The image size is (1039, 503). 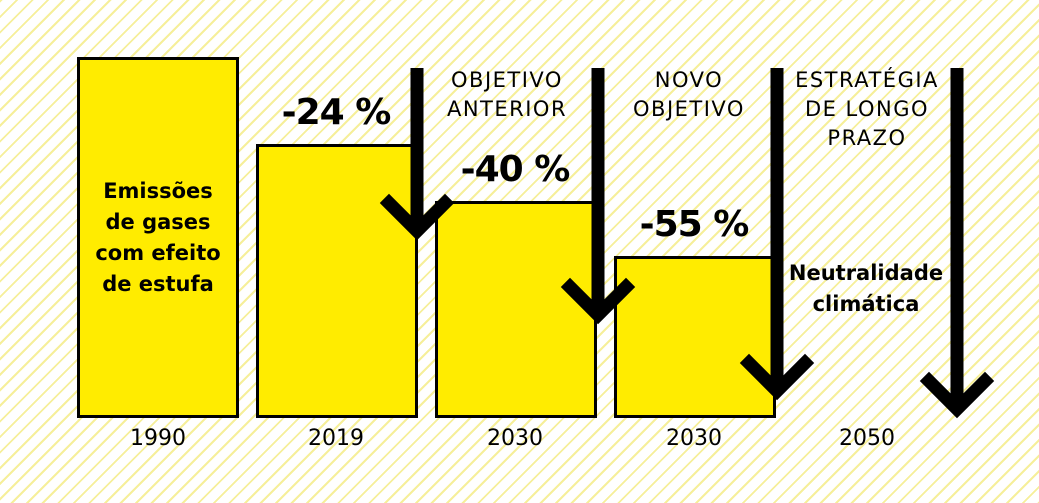 What do you see at coordinates (694, 438) in the screenshot?
I see `year-label-2030-new: 2030` at bounding box center [694, 438].